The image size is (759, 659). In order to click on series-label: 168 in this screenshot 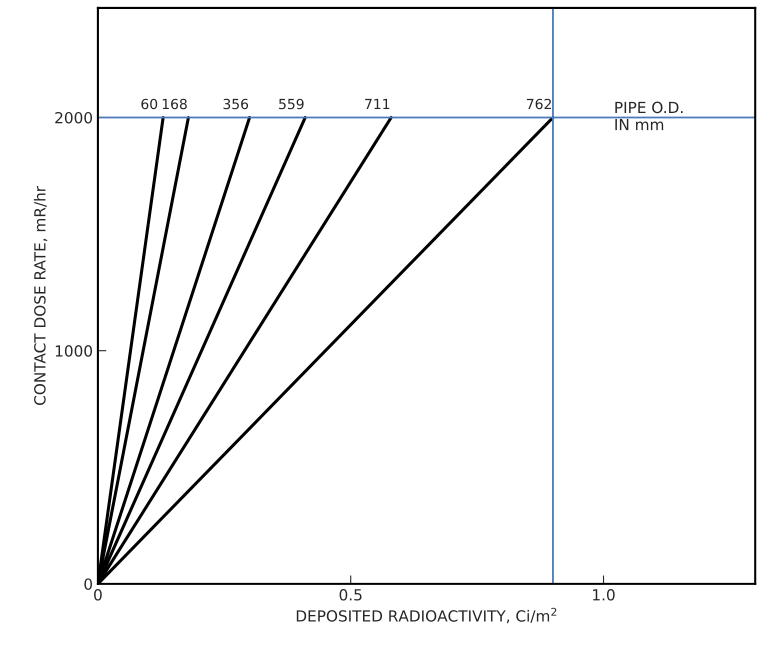, I will do `click(174, 104)`.